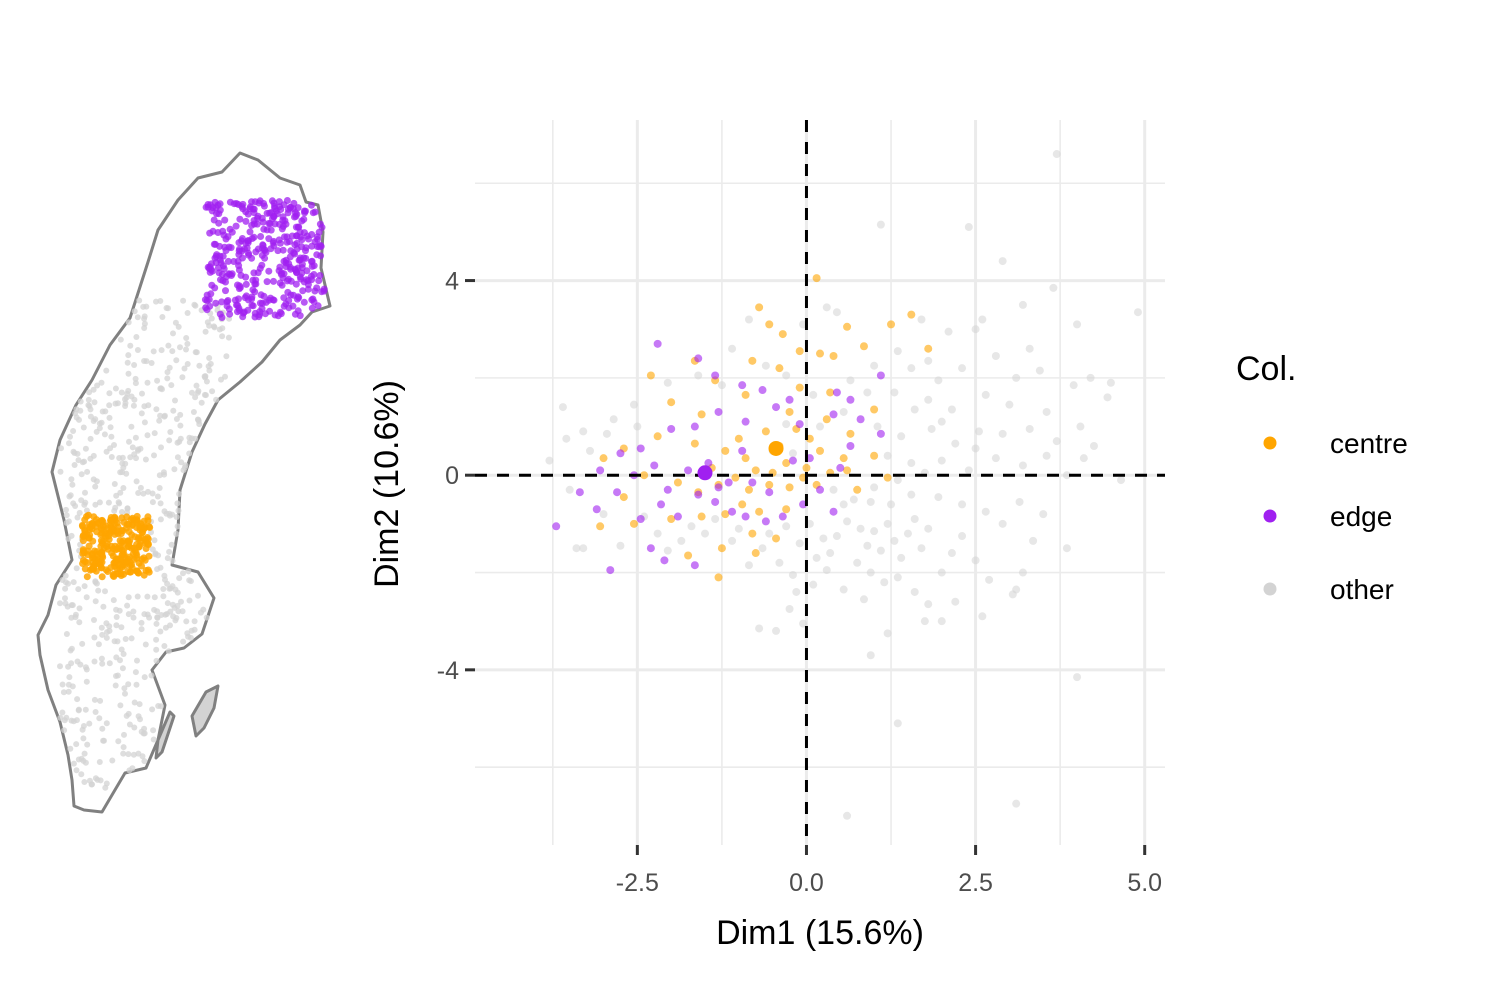 This screenshot has width=1500, height=1000. I want to click on map-panel, so click(184, 482).